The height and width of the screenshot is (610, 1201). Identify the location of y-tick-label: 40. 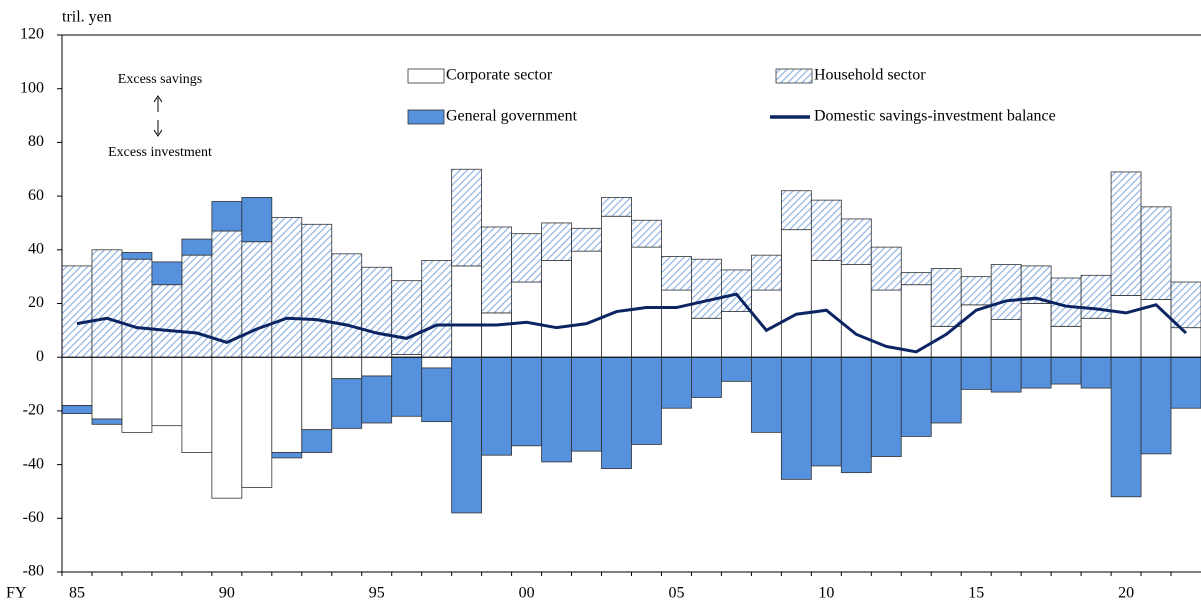
(36, 248).